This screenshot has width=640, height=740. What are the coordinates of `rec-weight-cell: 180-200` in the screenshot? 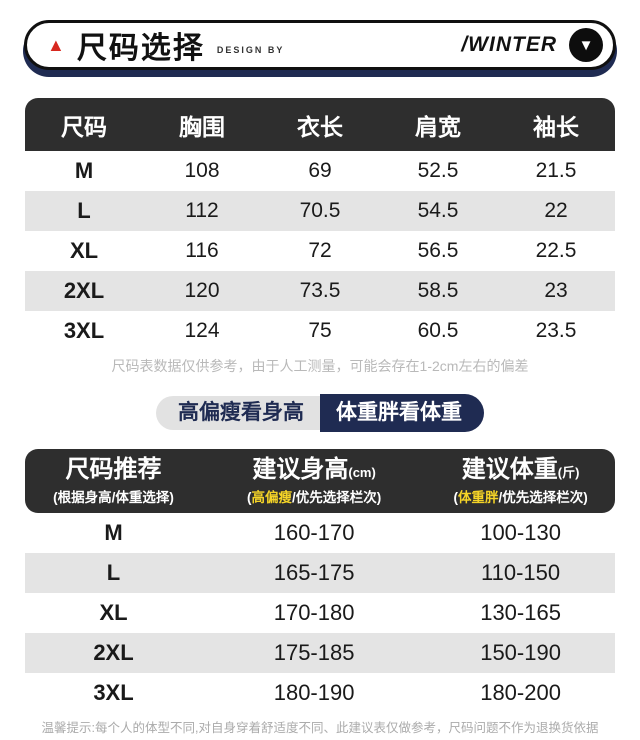 It's located at (520, 692).